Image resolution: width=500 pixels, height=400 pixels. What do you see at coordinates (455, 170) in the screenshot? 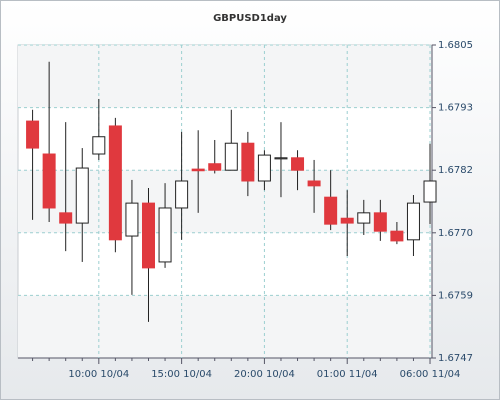
I see `y-tick-label: 1.6782` at bounding box center [455, 170].